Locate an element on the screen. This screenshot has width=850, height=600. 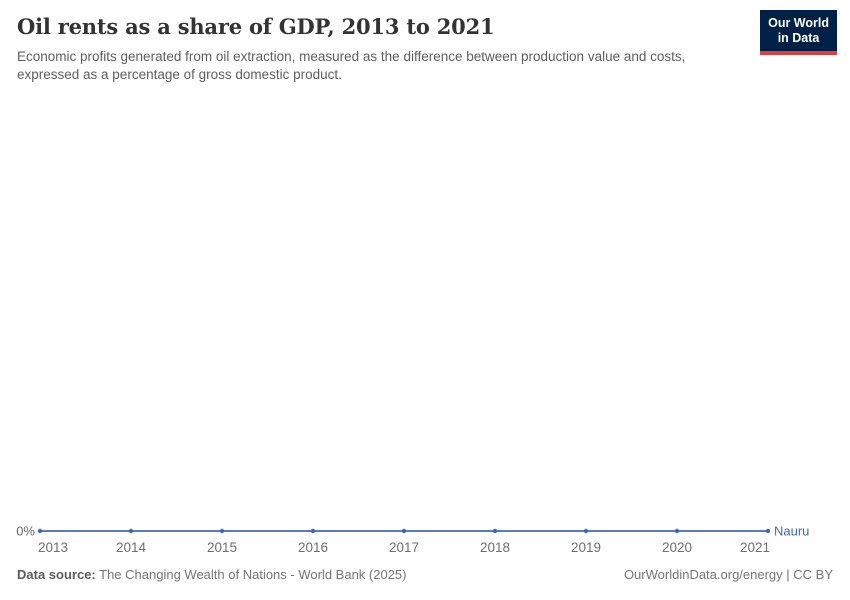
x-axis-label-2013: 2013 is located at coordinates (53, 547).